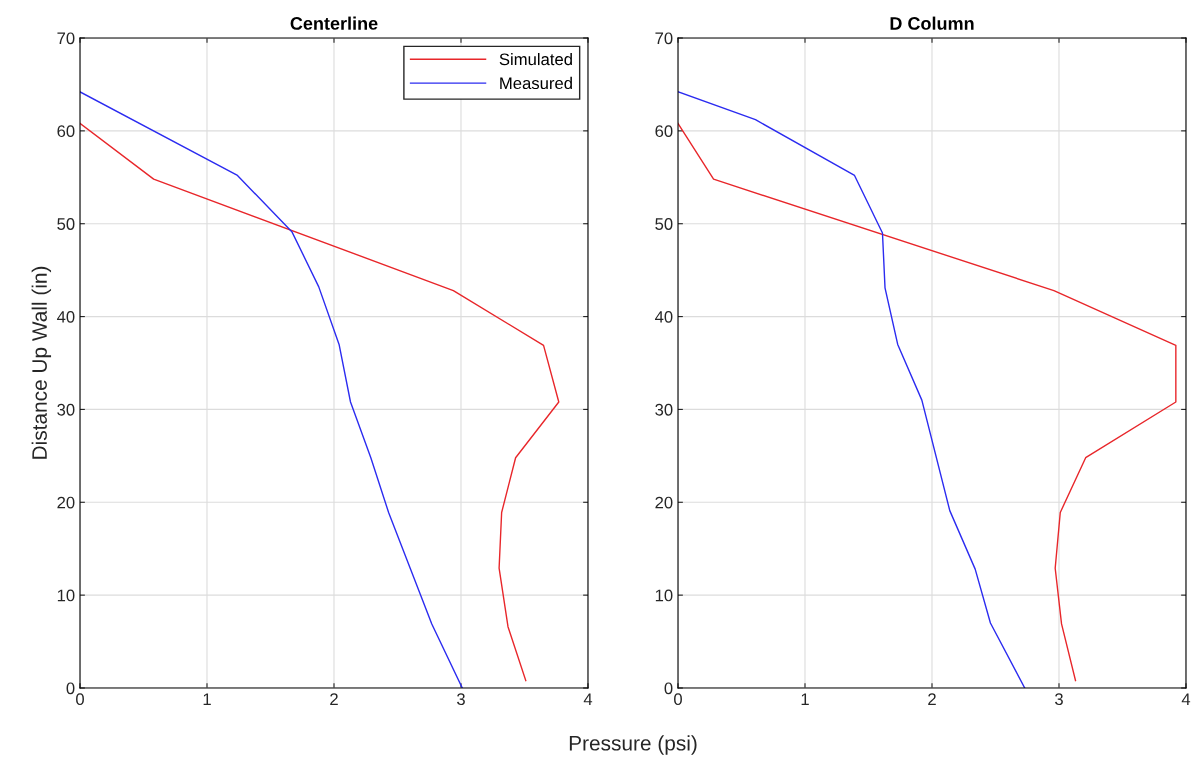 This screenshot has height=767, width=1198. Describe the element at coordinates (334, 23) in the screenshot. I see `chart-title: Centerline` at that location.